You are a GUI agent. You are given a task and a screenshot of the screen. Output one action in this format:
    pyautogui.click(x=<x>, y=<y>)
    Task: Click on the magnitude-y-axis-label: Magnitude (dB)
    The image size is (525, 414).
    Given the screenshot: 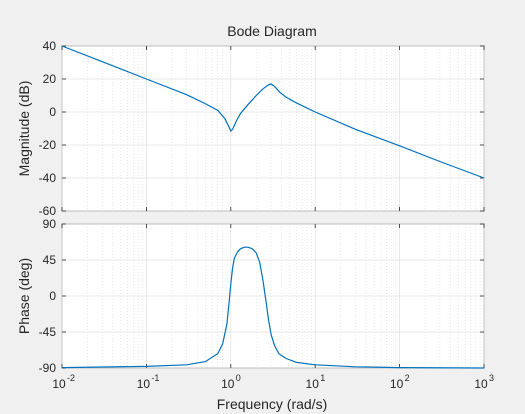 What is the action you would take?
    pyautogui.click(x=24, y=129)
    